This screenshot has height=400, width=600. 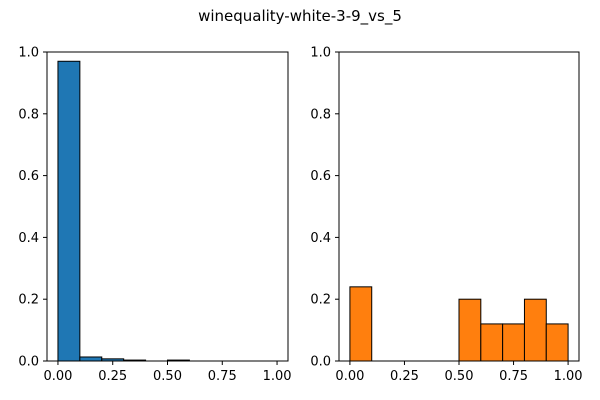 I want to click on figure-title: winequality-white-3-9_vs_5, so click(x=300, y=16).